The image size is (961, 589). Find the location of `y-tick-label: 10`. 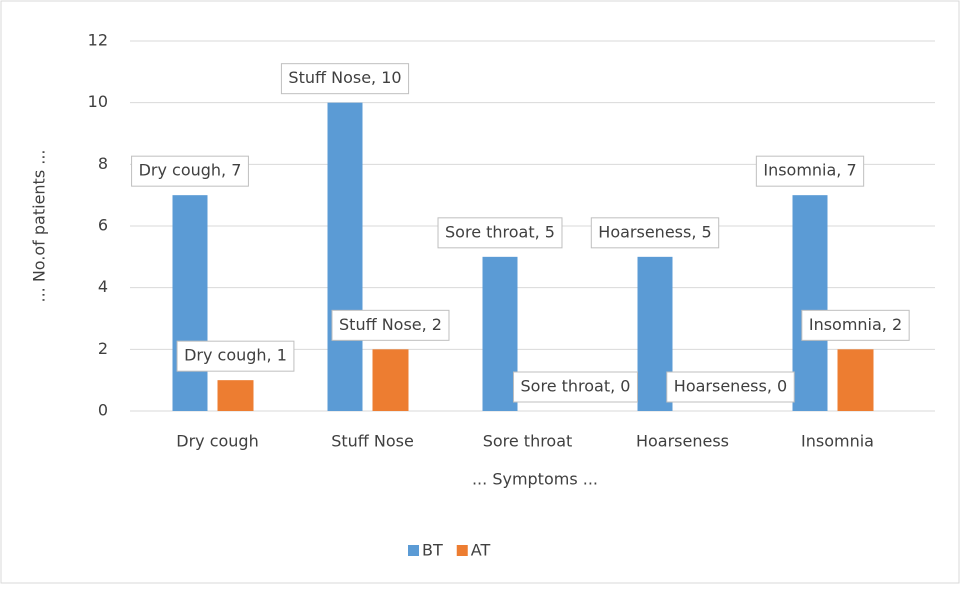

y-tick-label: 10 is located at coordinates (98, 101).